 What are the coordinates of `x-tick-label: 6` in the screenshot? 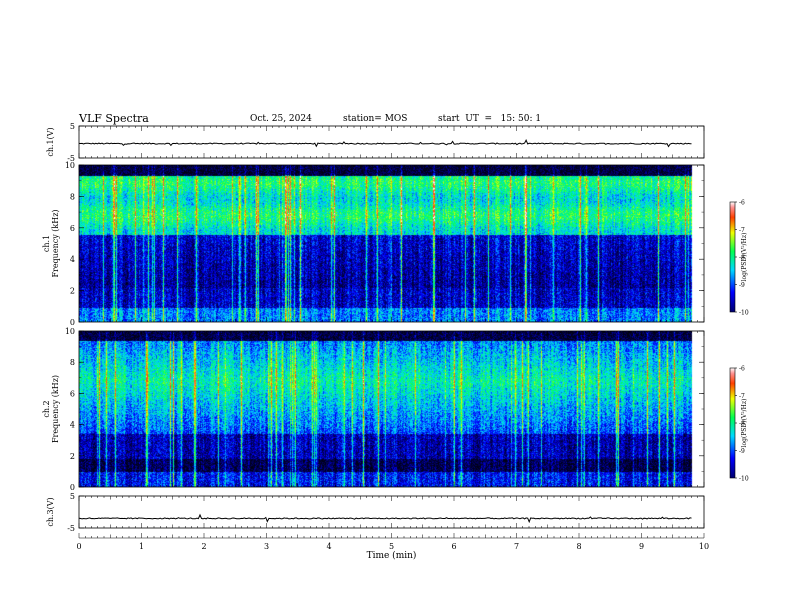 It's located at (453, 546).